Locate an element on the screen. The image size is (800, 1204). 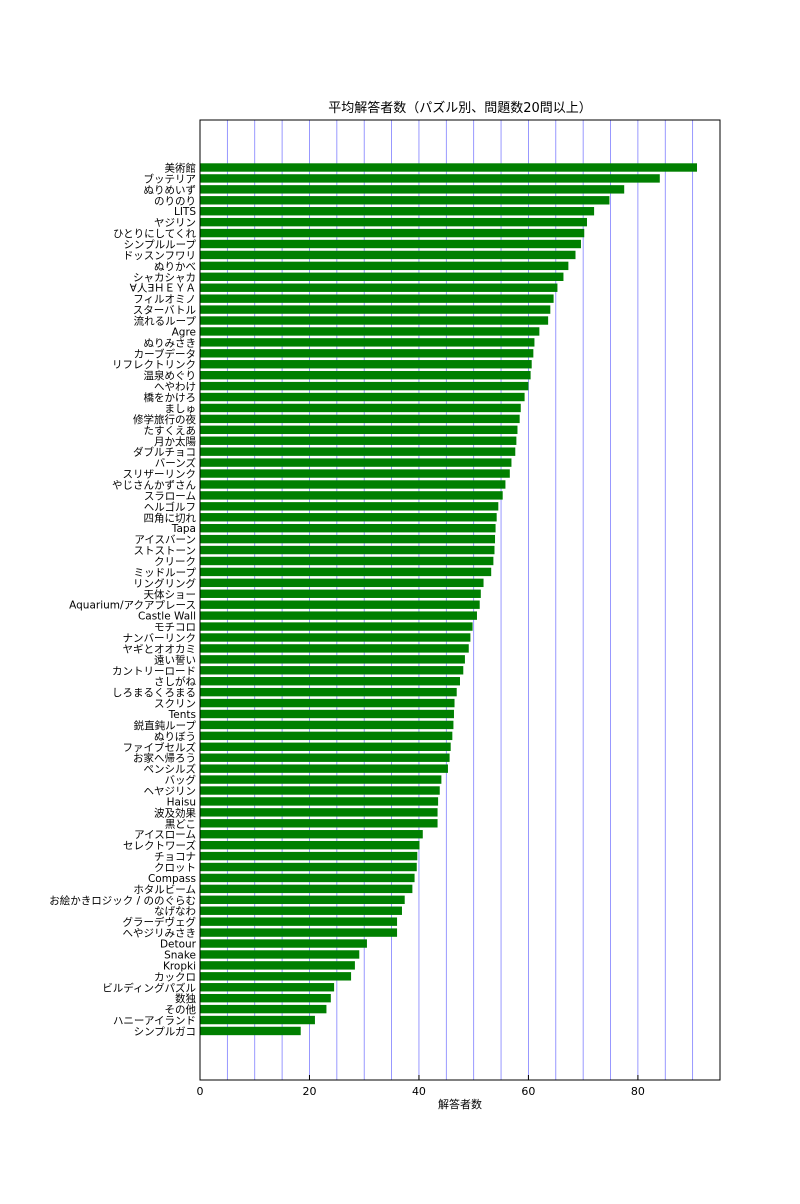
category-label: シャカシャカ is located at coordinates (164, 278).